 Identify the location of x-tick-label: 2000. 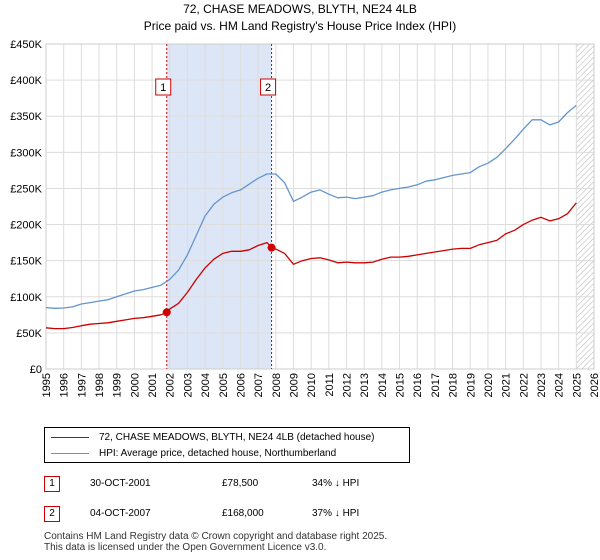
(135, 385).